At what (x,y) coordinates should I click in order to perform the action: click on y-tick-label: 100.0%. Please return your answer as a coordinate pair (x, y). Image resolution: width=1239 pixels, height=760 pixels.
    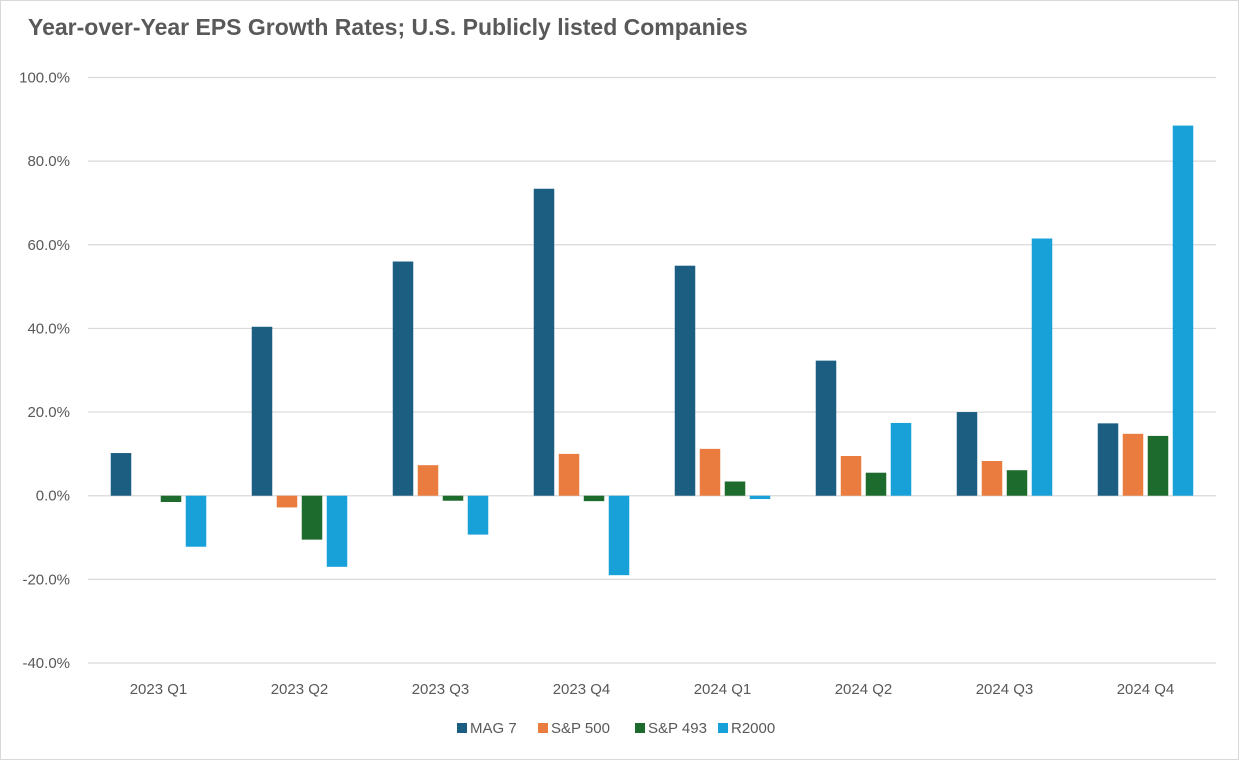
    Looking at the image, I should click on (44, 78).